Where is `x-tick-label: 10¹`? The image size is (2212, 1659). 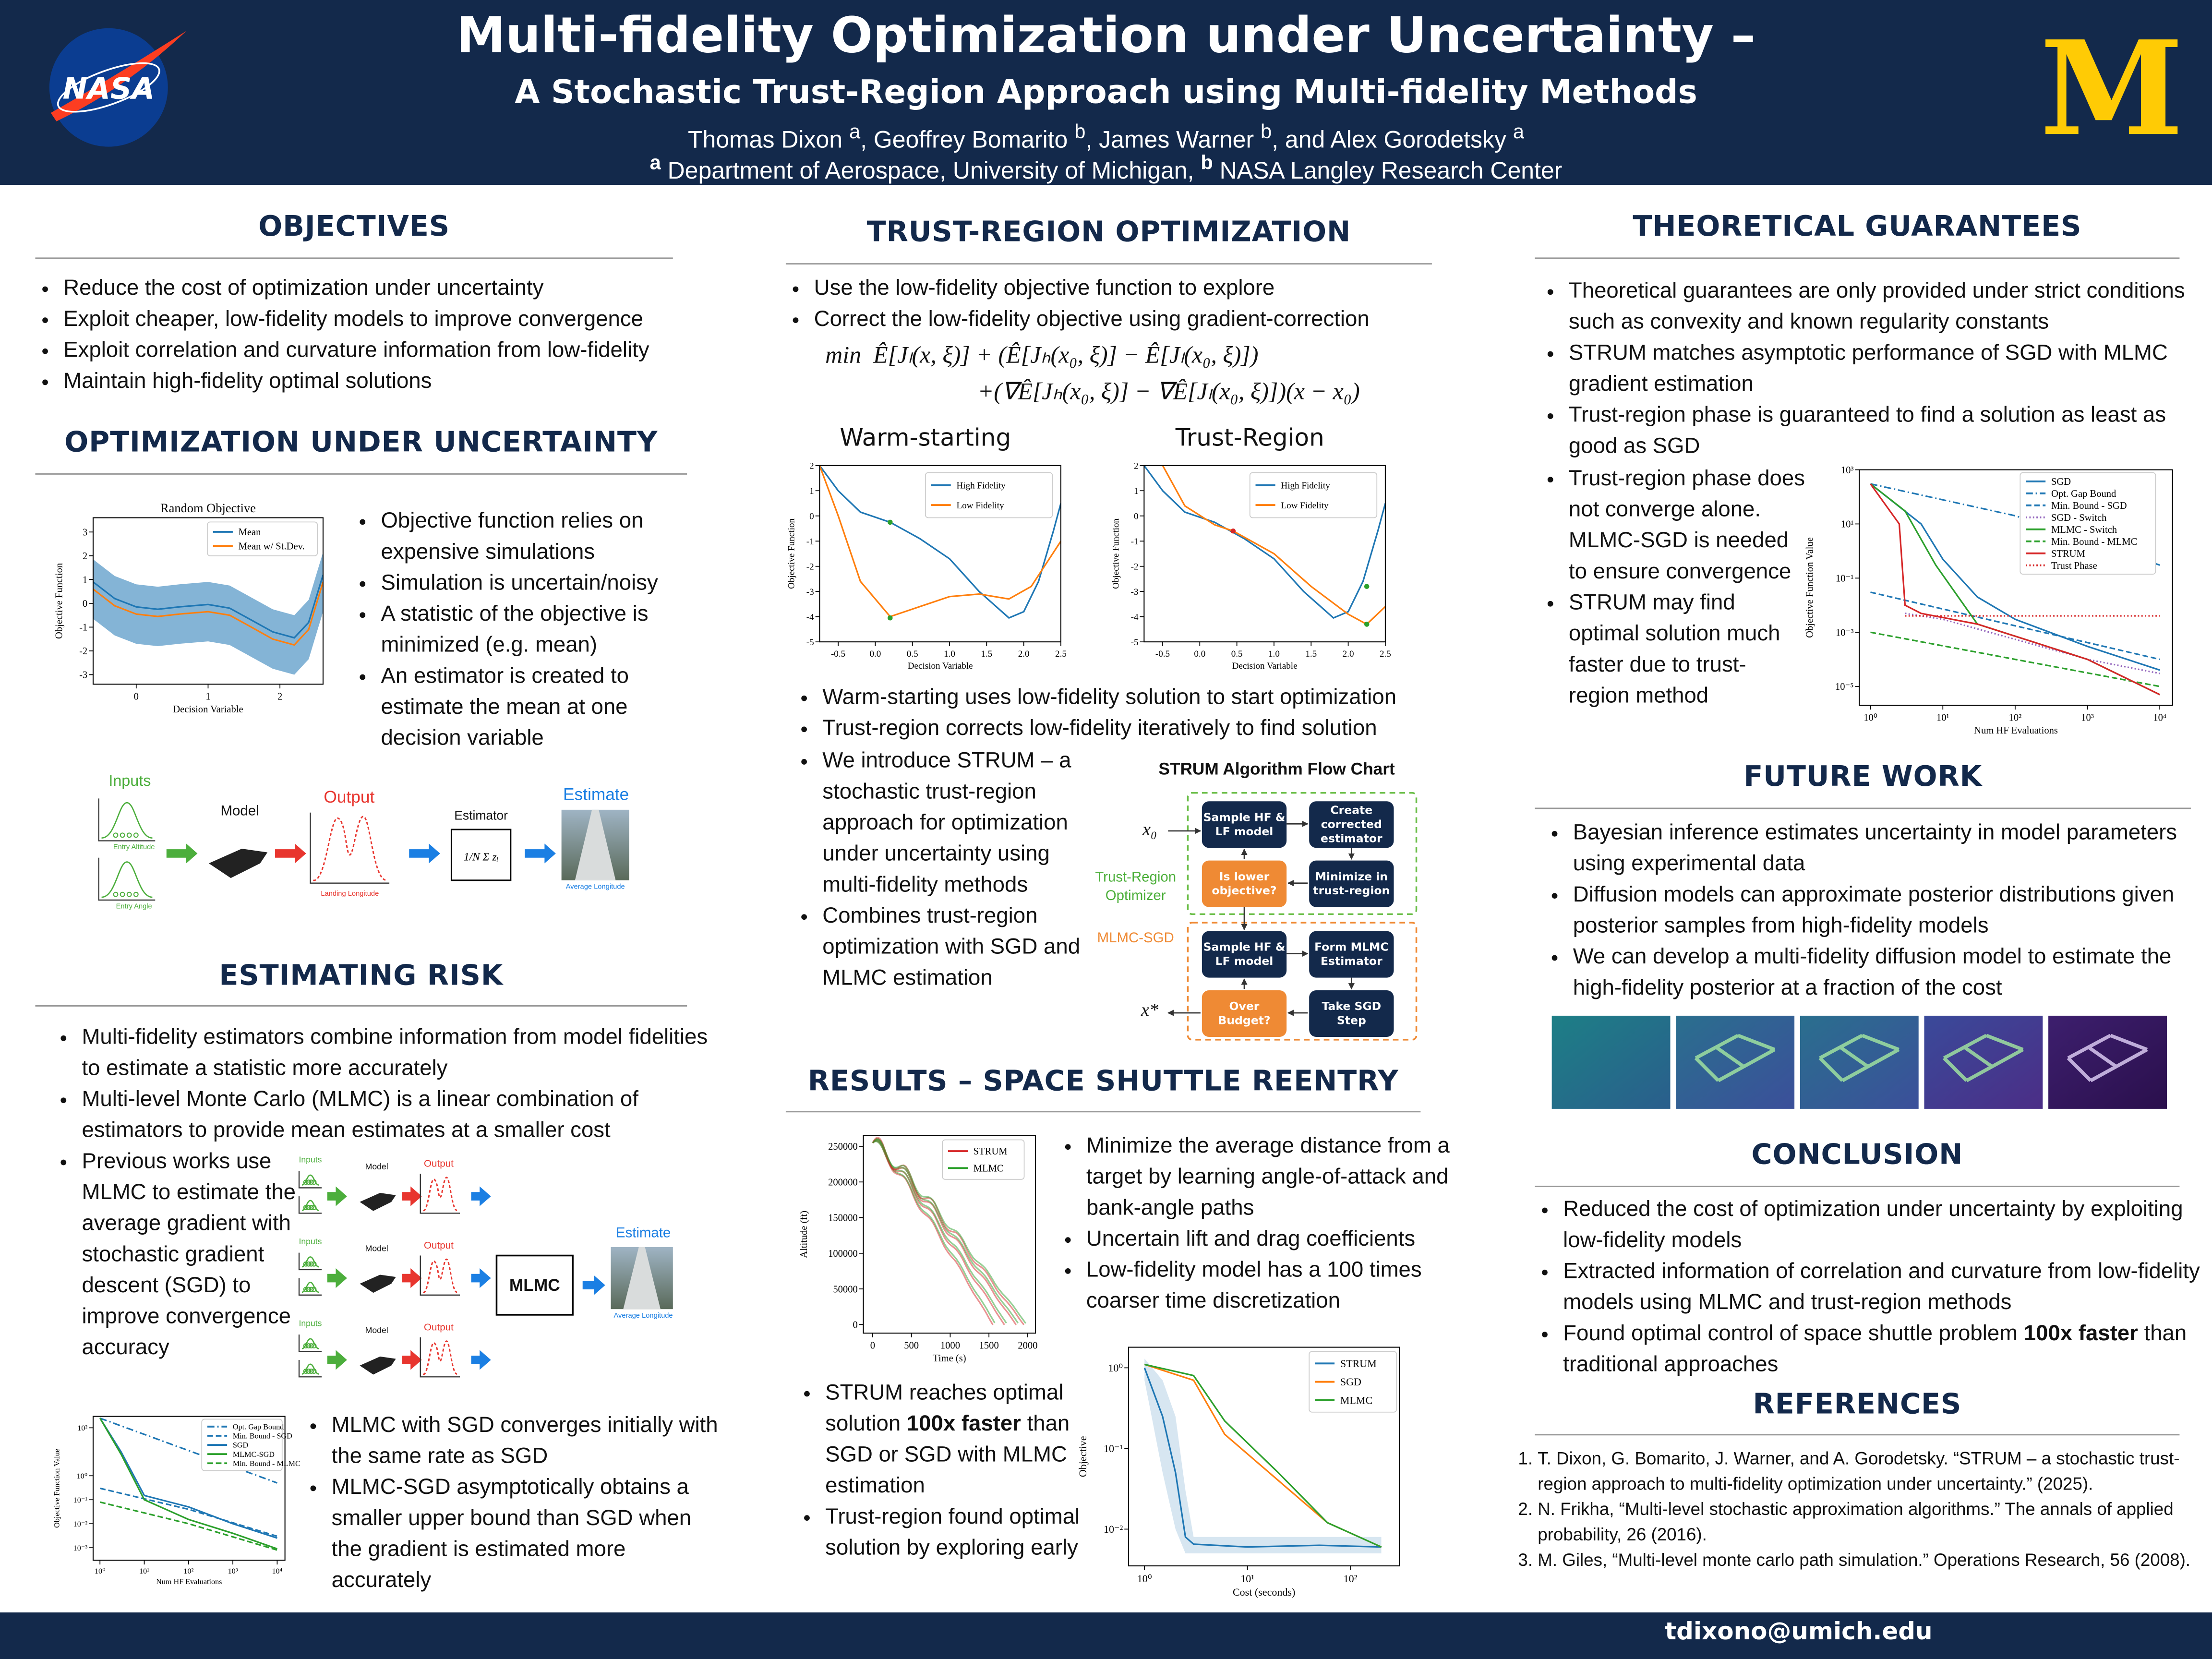 x-tick-label: 10¹ is located at coordinates (144, 1571).